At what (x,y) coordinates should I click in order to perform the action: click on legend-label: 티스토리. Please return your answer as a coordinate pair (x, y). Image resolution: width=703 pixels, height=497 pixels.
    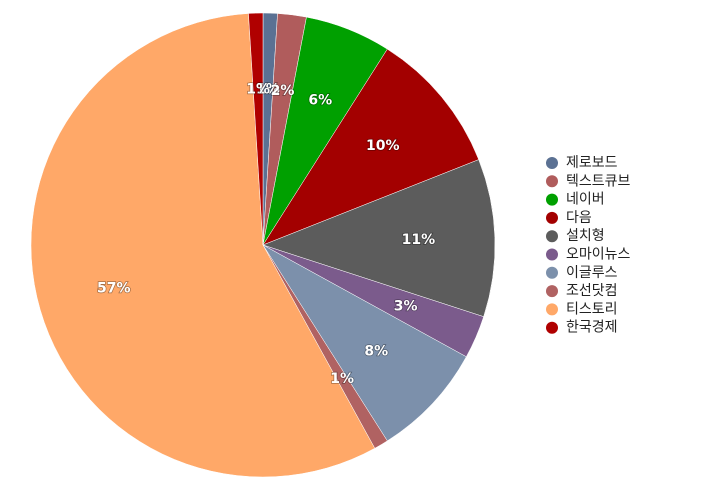
    Looking at the image, I should click on (592, 309).